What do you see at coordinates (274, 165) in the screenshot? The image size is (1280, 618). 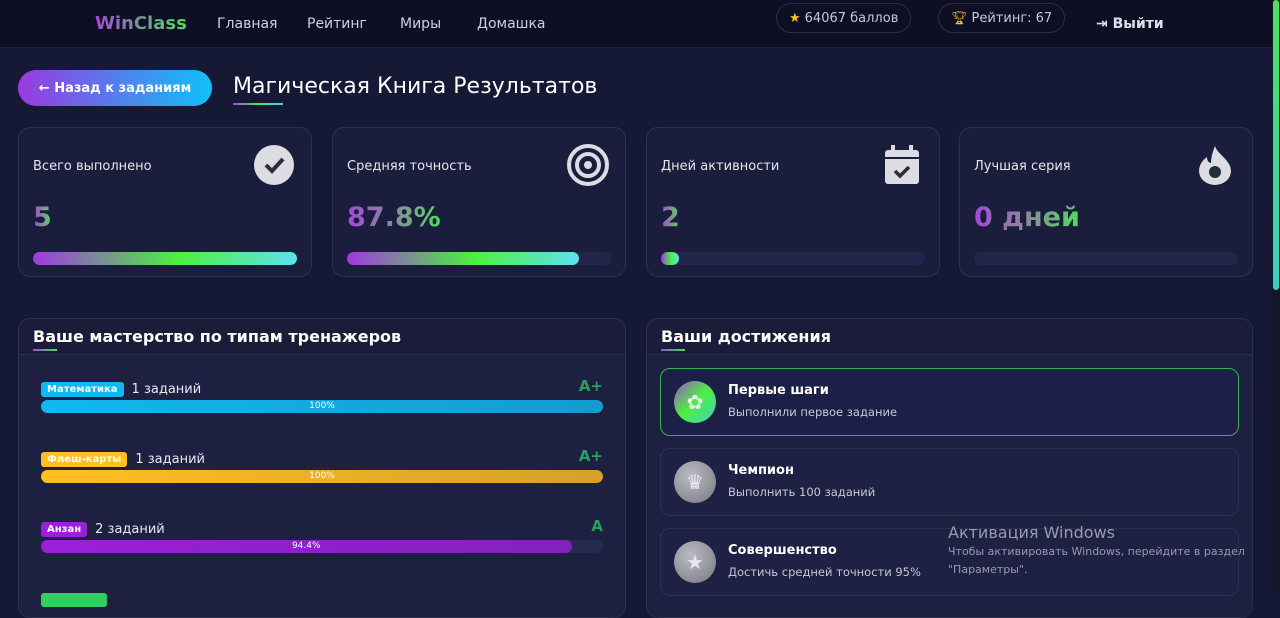 I see `check-circle-icon` at bounding box center [274, 165].